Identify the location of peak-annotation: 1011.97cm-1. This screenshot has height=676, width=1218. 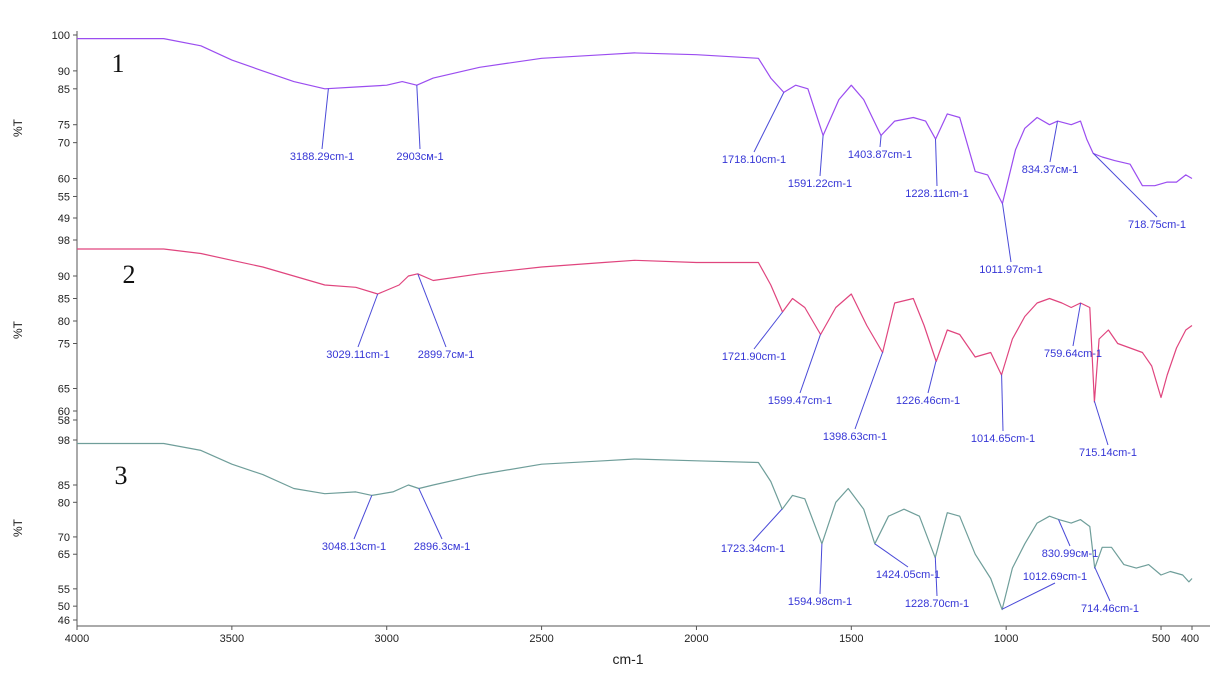
(1010, 270).